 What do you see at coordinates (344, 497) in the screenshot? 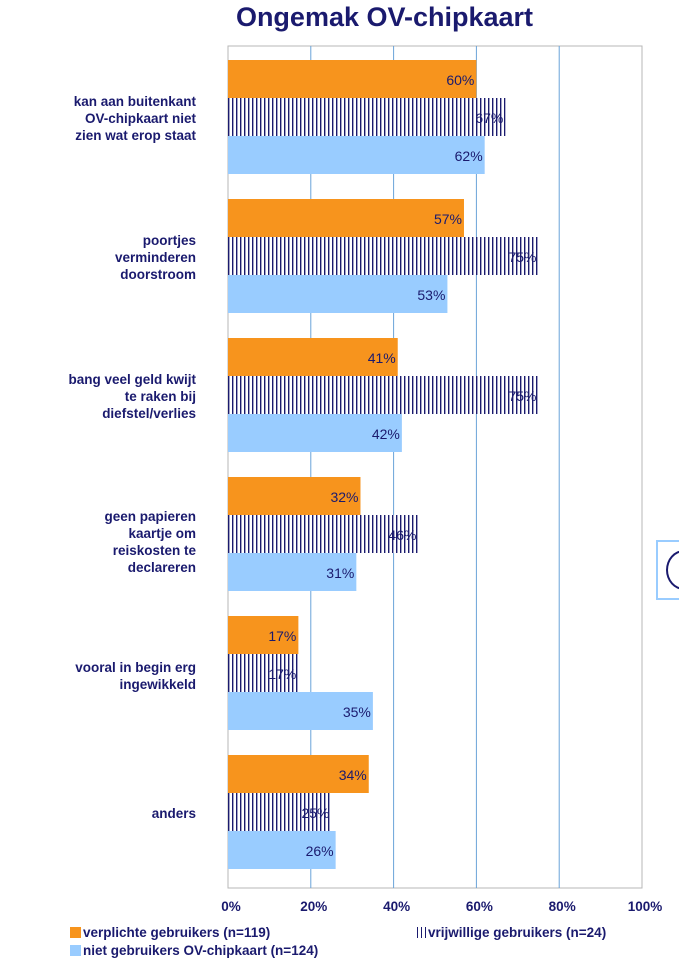
I see `data-label: 32%` at bounding box center [344, 497].